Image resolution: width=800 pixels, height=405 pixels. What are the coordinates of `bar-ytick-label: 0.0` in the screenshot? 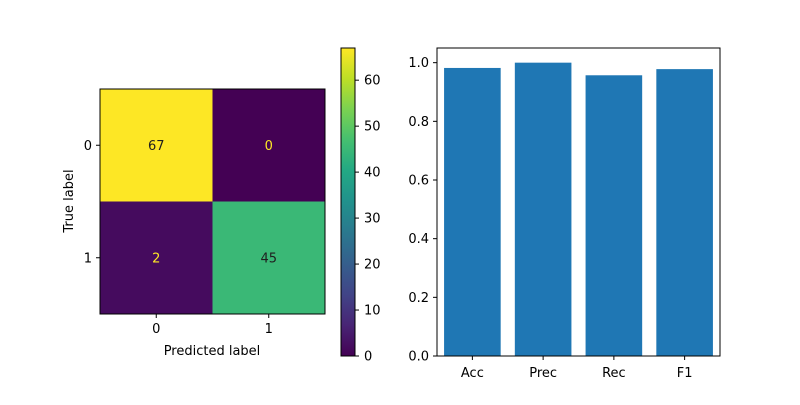 It's located at (418, 357).